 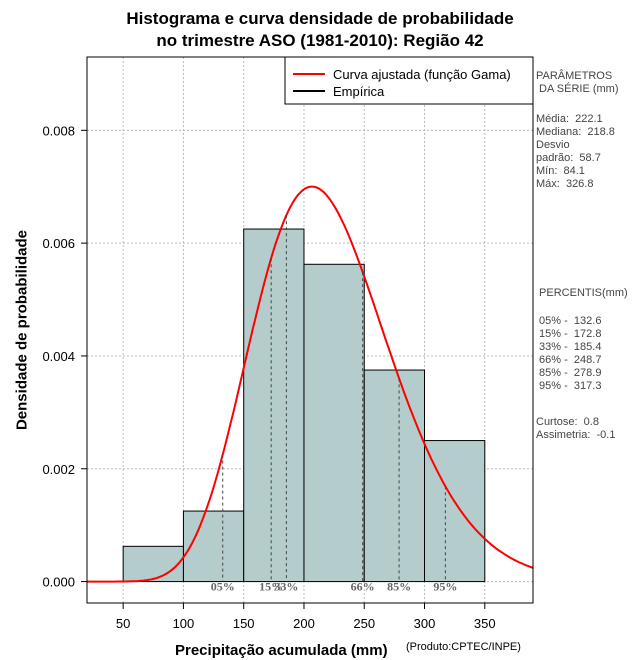 What do you see at coordinates (364, 623) in the screenshot?
I see `x-tick-label: 250` at bounding box center [364, 623].